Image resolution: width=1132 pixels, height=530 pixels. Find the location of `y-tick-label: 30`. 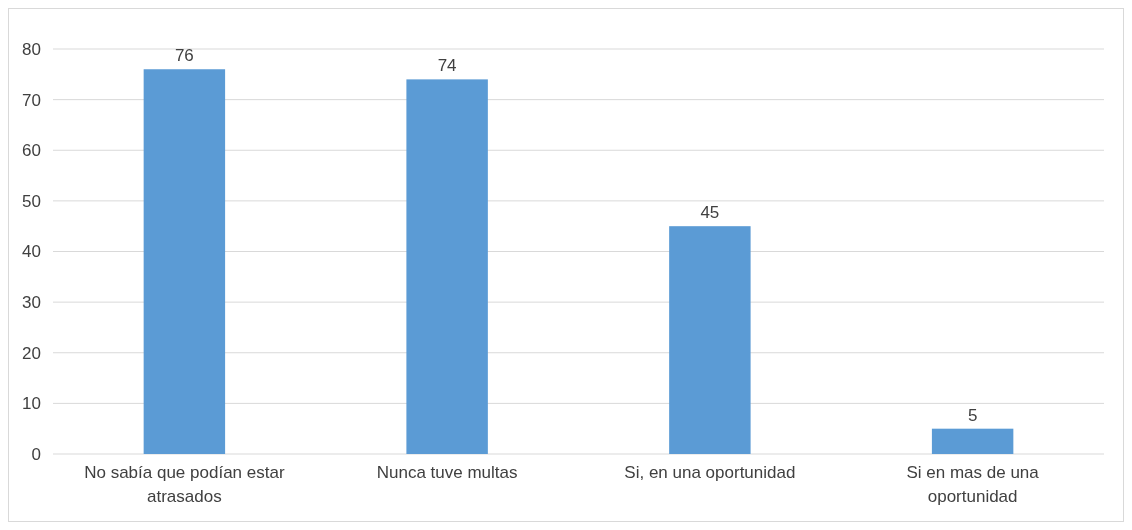

y-tick-label: 30 is located at coordinates (31, 303).